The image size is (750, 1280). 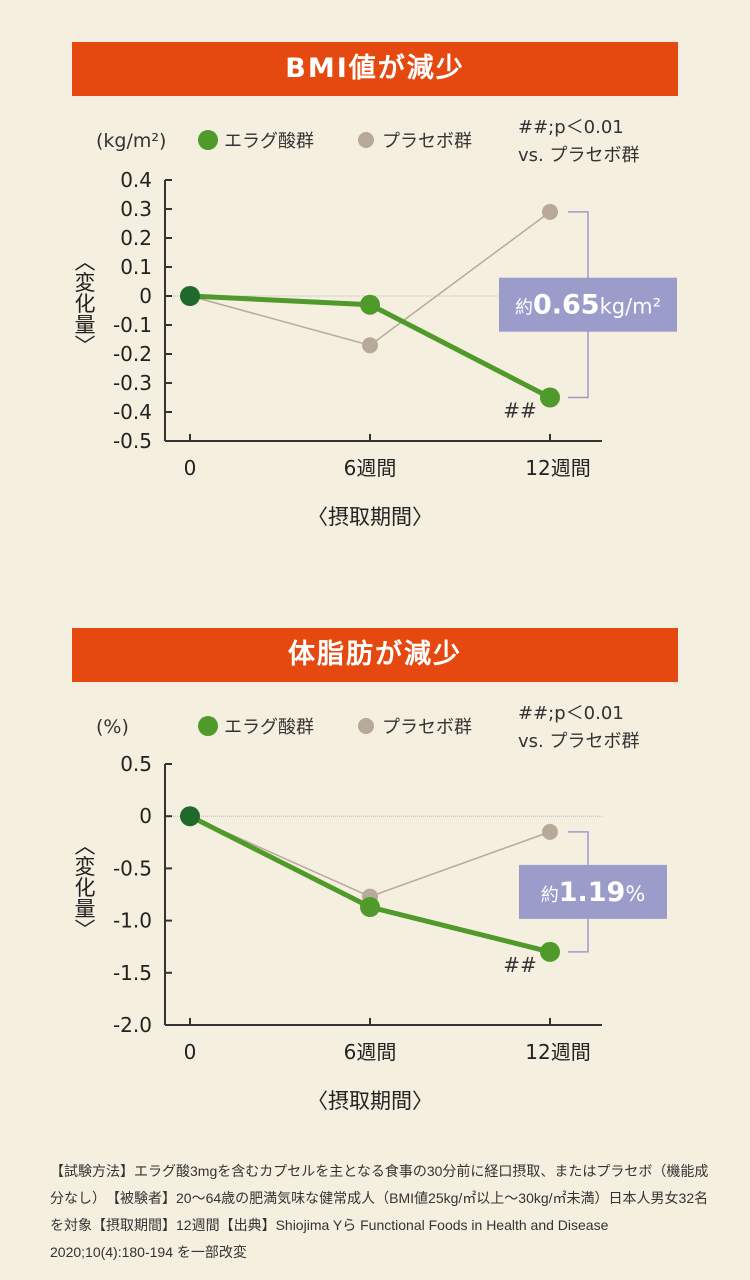 What do you see at coordinates (112, 727) in the screenshot?
I see `unit-label: (%)` at bounding box center [112, 727].